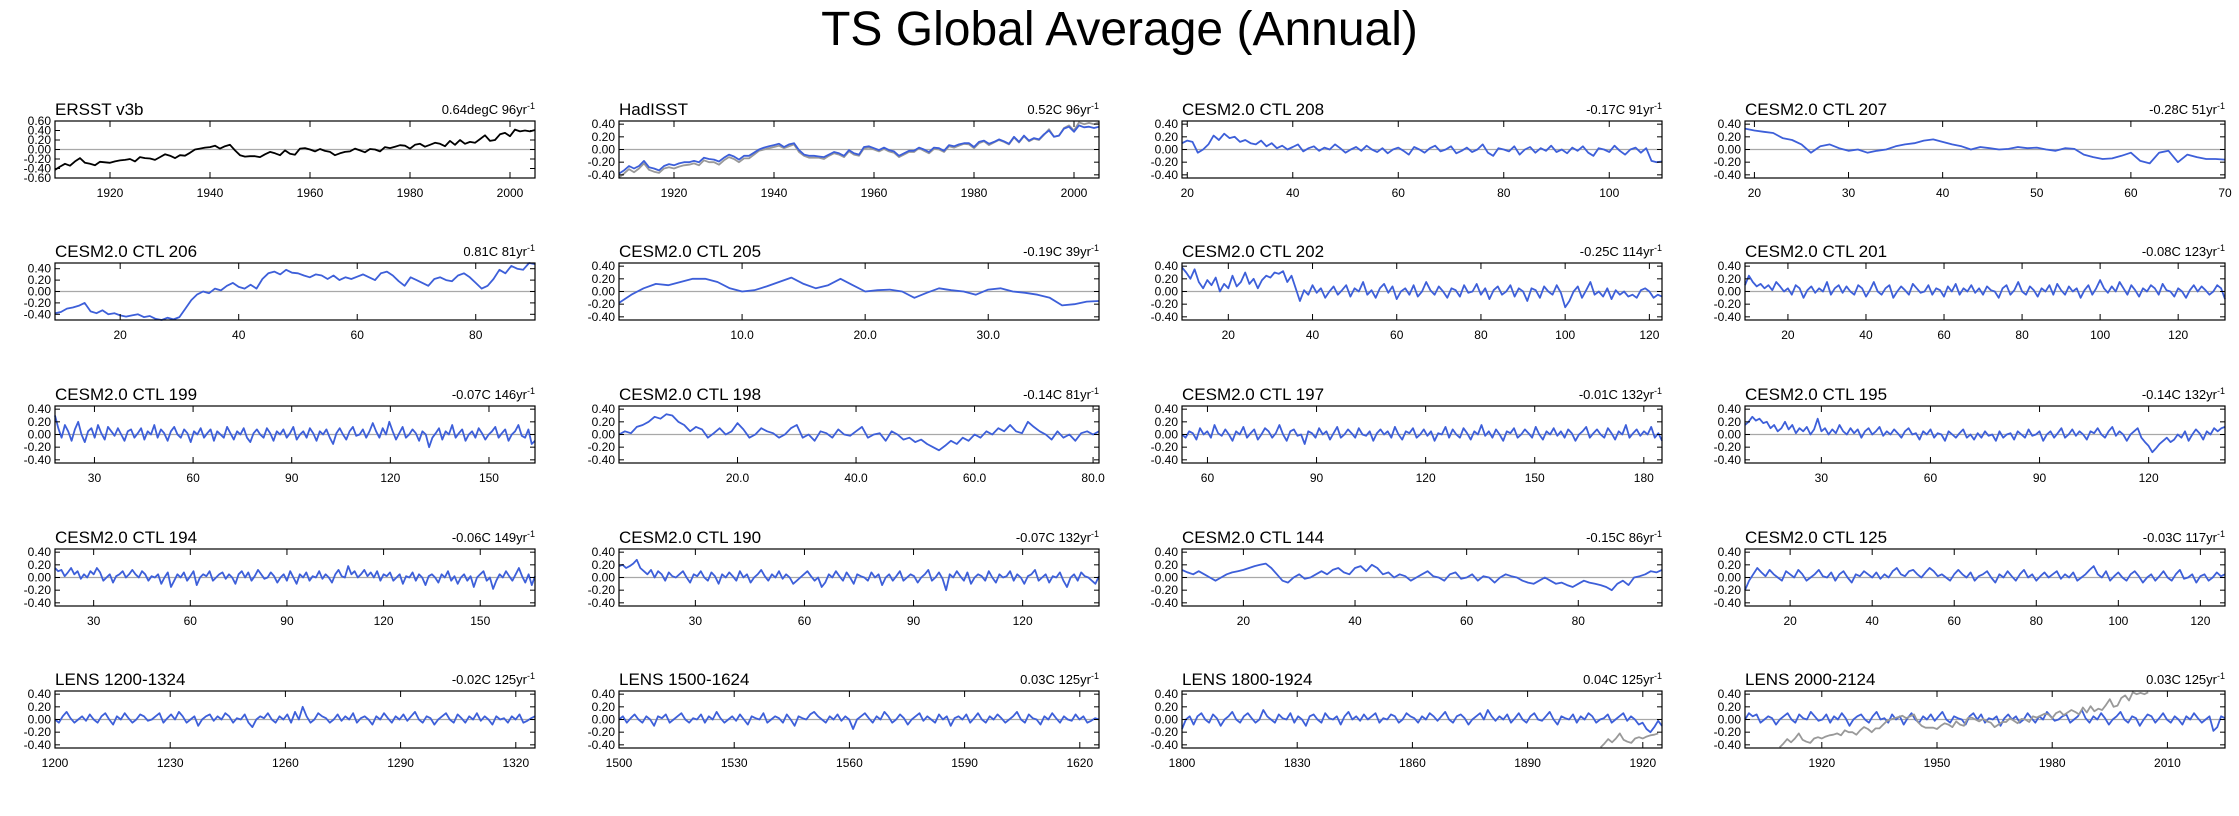 The width and height of the screenshot is (2239, 816). I want to click on x-tick-label: 1590, so click(964, 763).